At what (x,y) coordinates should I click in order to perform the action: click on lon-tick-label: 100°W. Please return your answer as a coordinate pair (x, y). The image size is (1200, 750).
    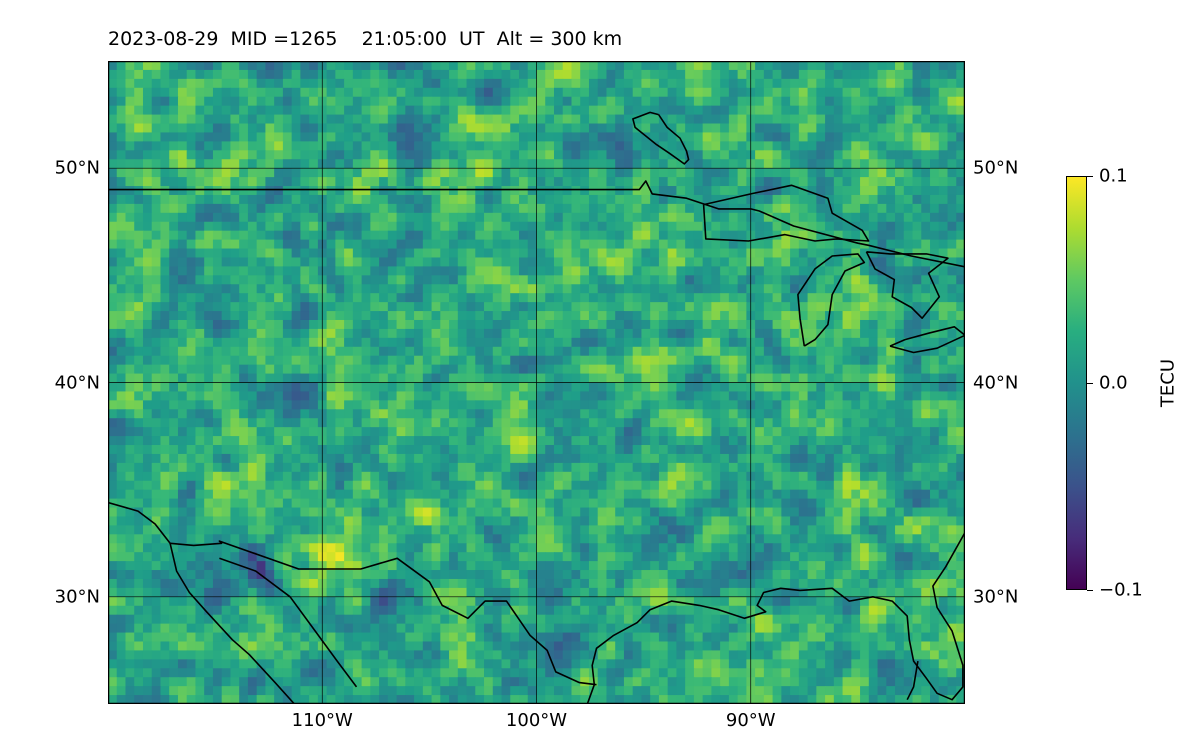
    Looking at the image, I should click on (536, 720).